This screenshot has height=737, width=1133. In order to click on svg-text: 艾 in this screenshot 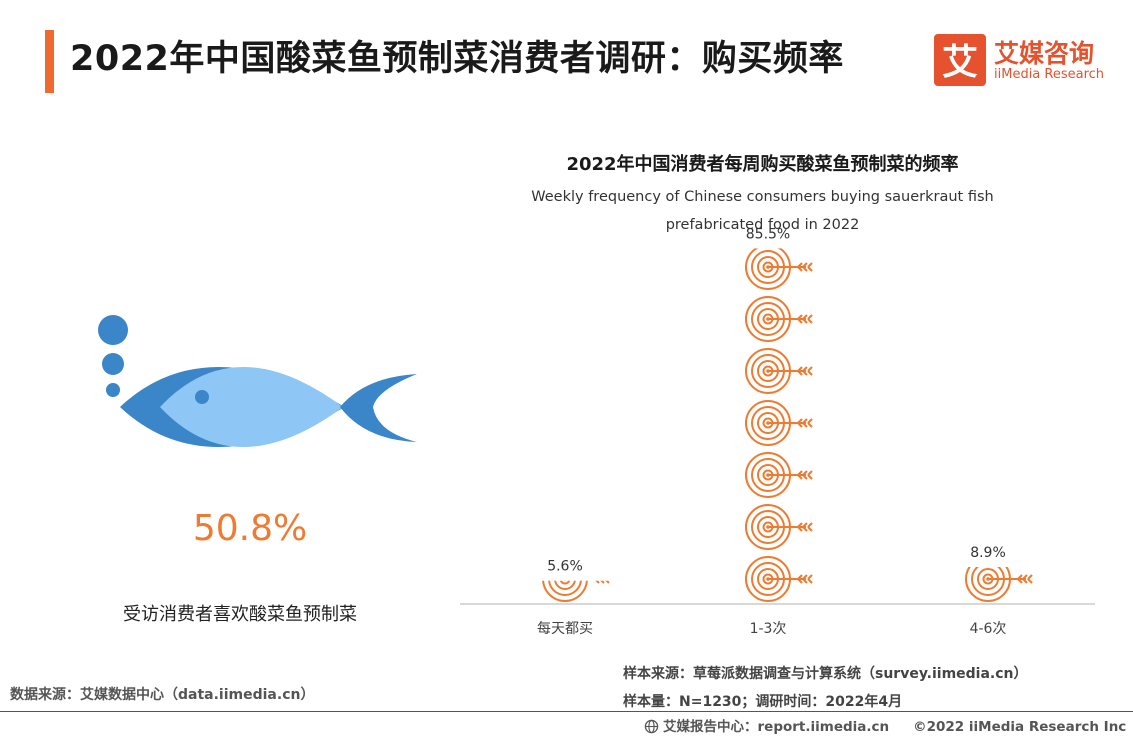, I will do `click(960, 62)`.